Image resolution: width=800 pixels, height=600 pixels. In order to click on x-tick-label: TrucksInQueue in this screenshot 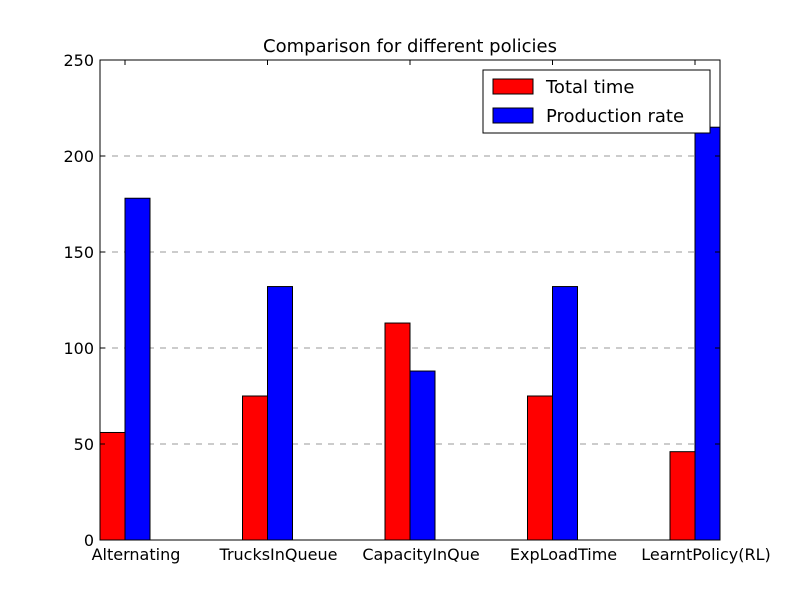, I will do `click(278, 554)`.